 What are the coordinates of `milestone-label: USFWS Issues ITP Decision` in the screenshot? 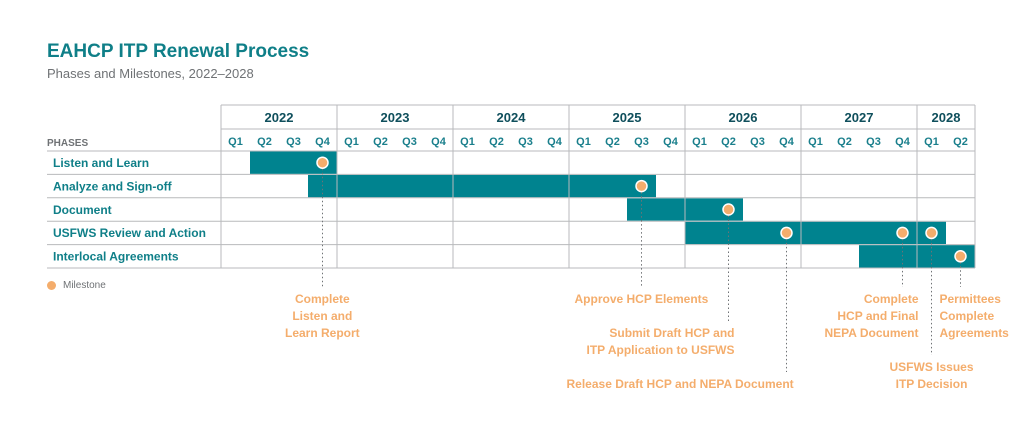 It's located at (932, 376).